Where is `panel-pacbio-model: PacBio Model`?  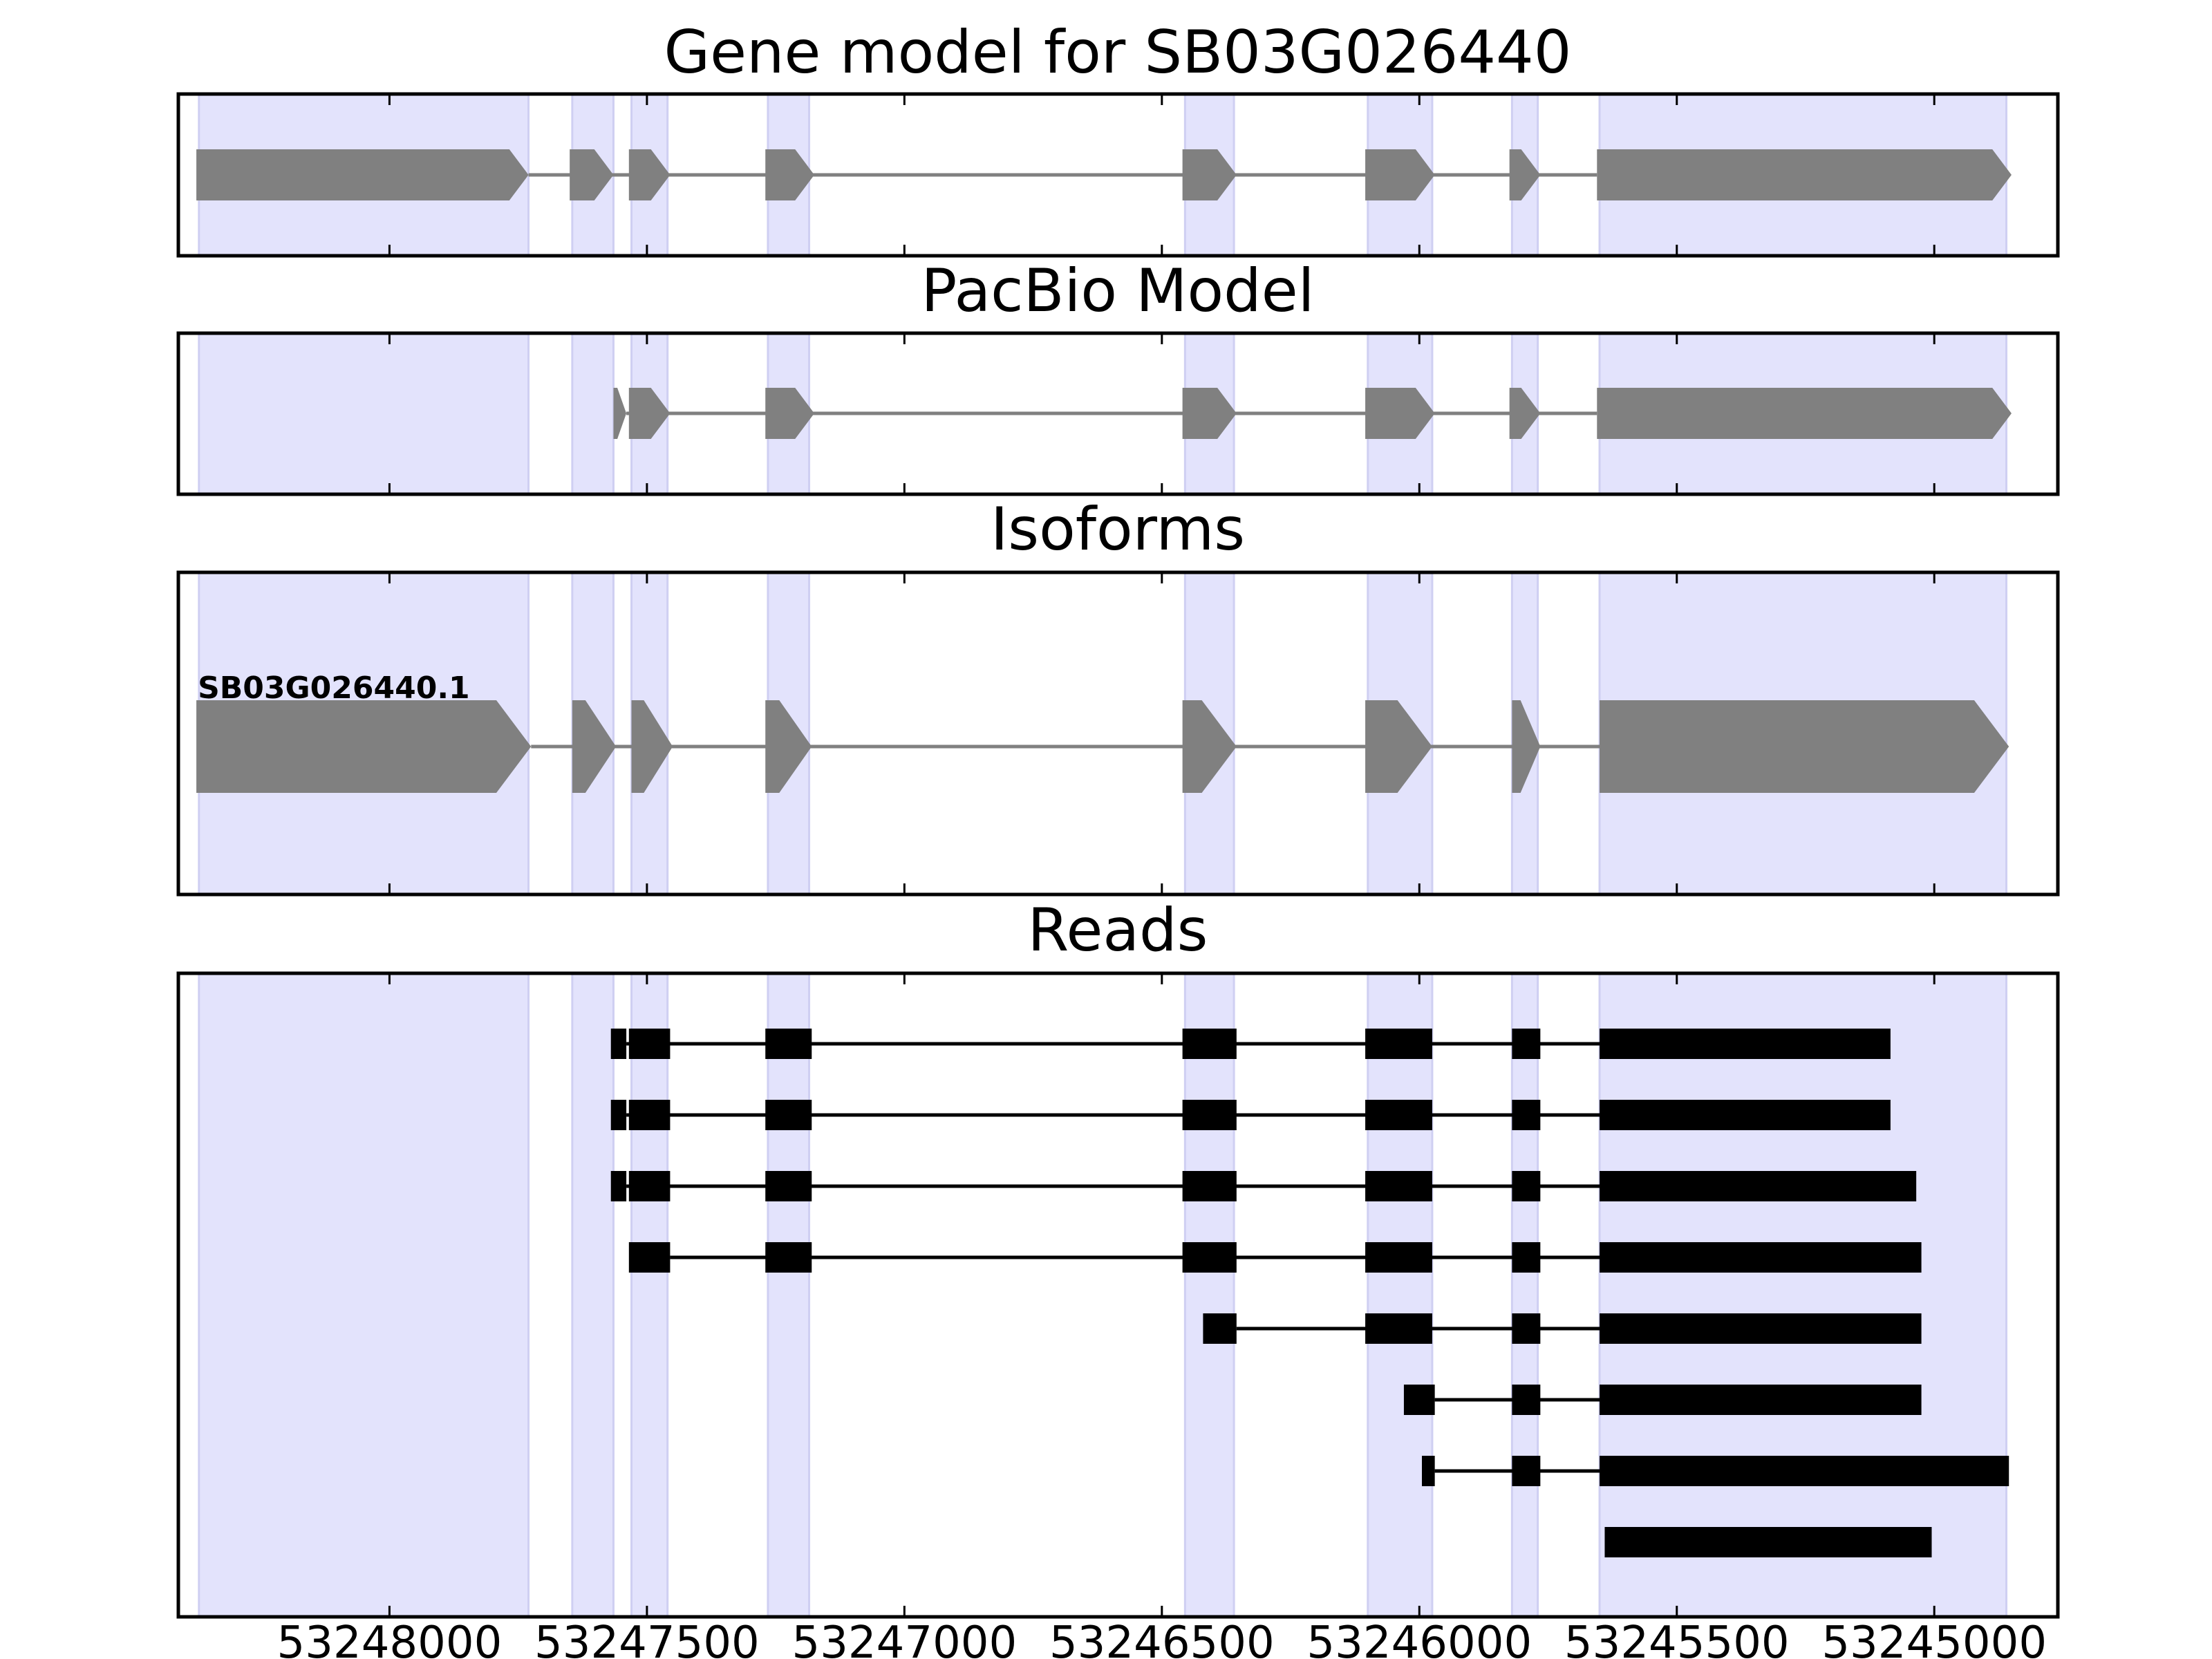 panel-pacbio-model: PacBio Model is located at coordinates (1118, 376).